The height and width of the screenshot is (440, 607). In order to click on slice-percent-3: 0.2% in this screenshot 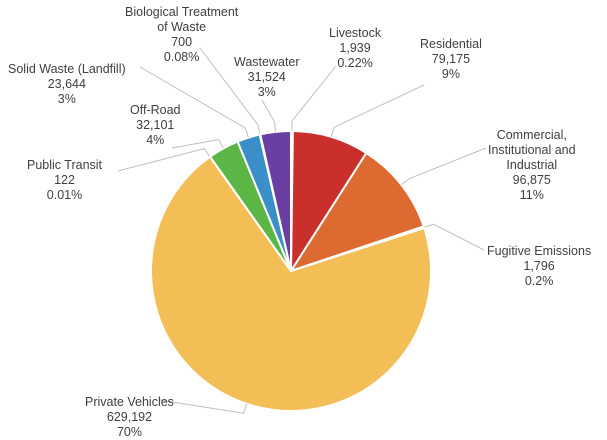, I will do `click(539, 281)`.